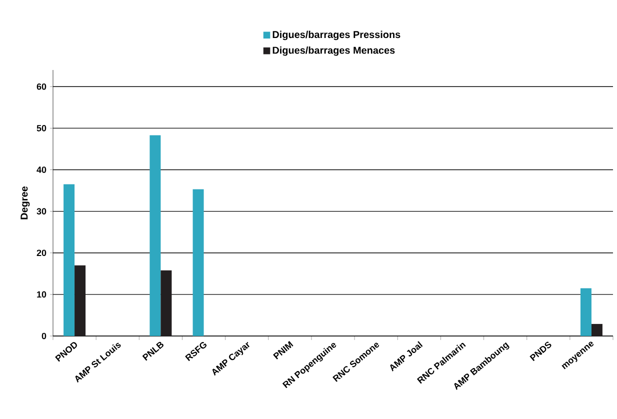 This screenshot has height=419, width=617. I want to click on y-axis-title: Degree, so click(25, 203).